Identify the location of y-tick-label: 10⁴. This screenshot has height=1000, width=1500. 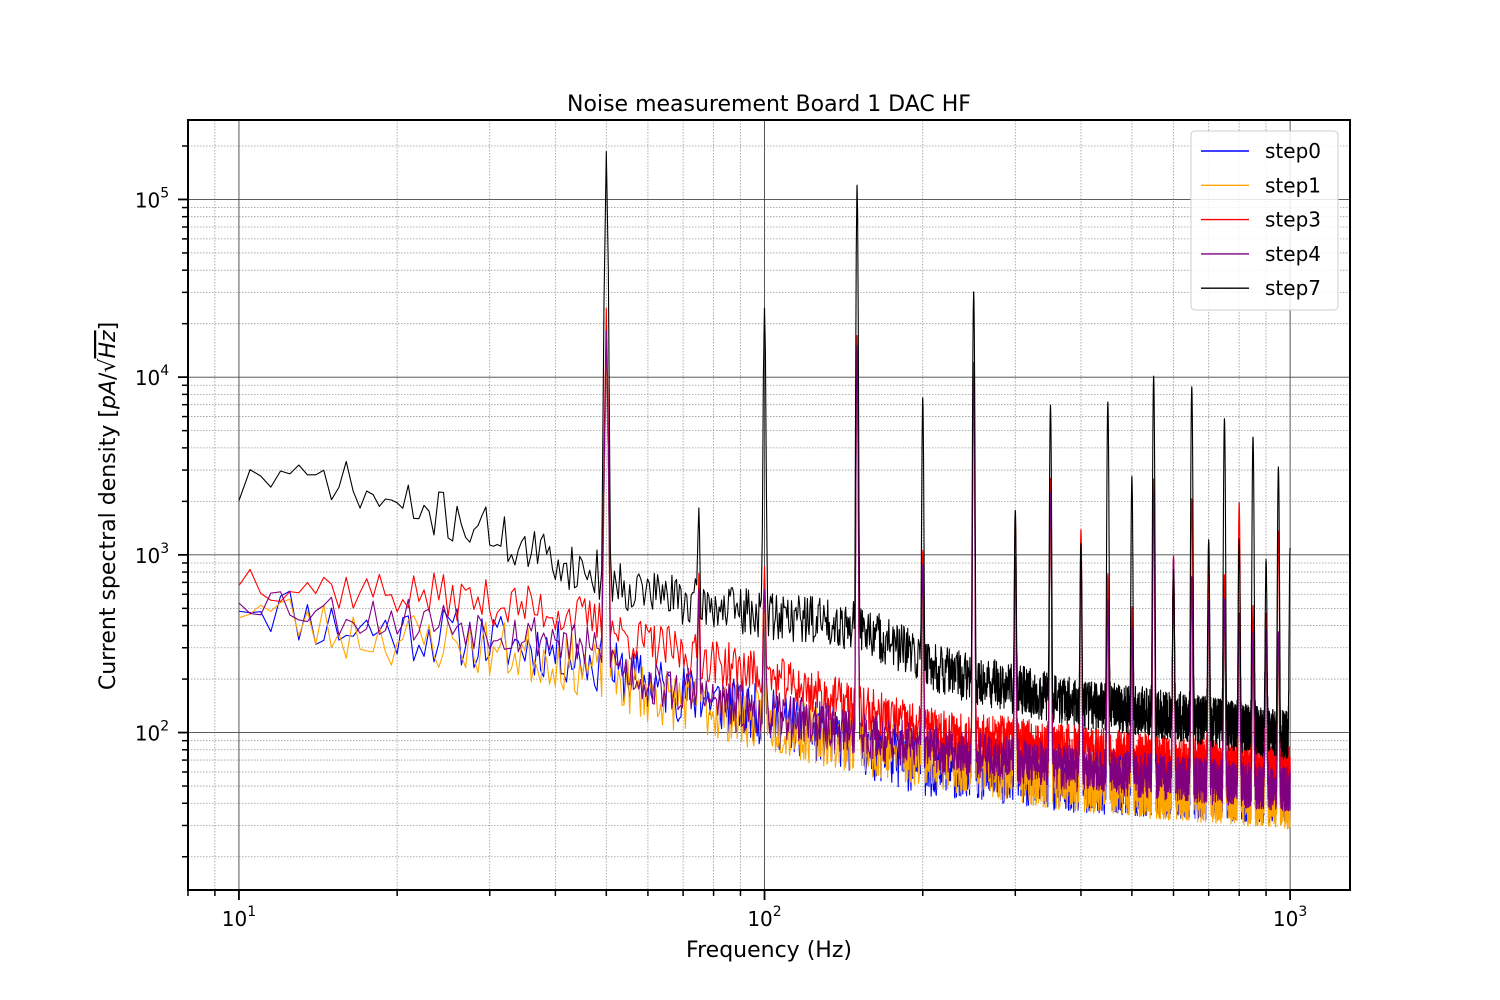
(152, 376).